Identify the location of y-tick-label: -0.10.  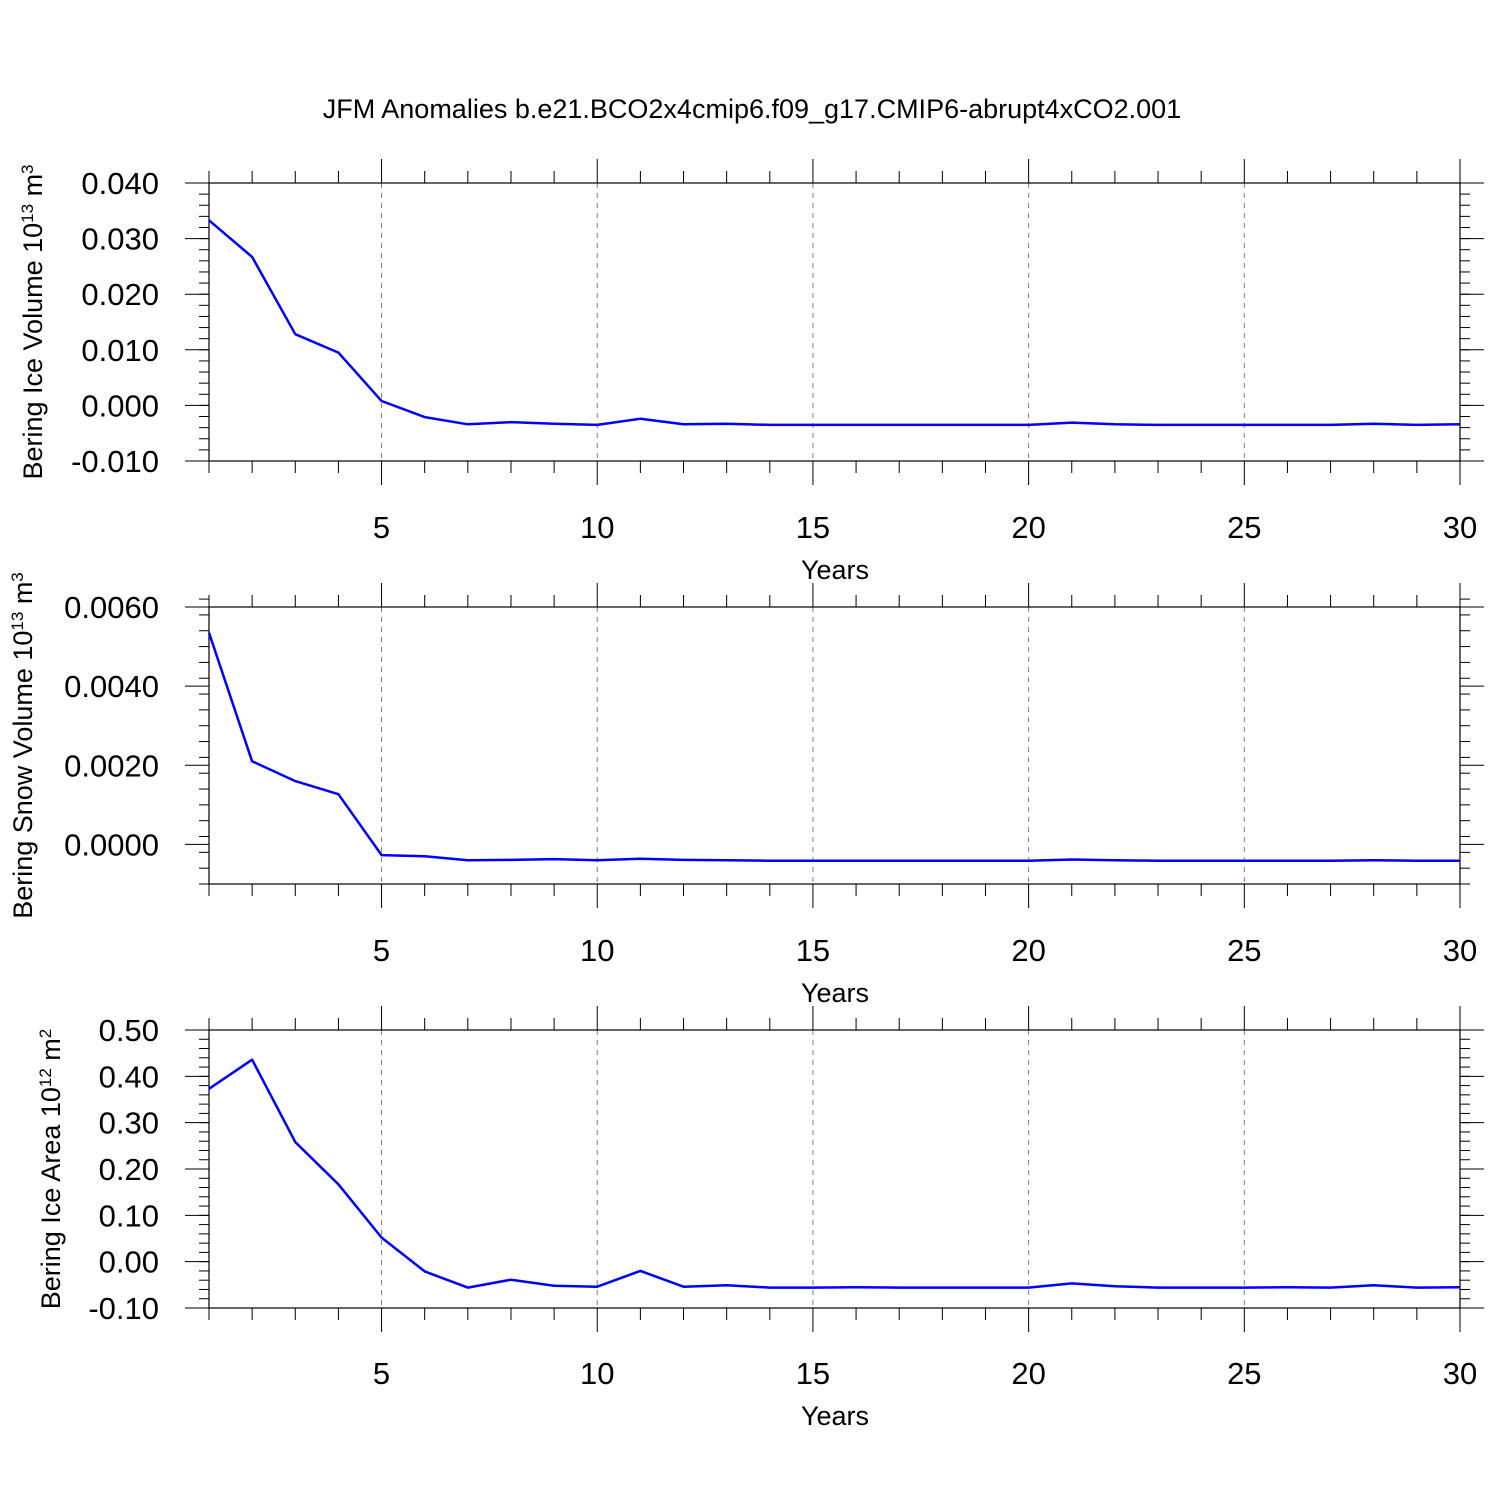
(123, 1308).